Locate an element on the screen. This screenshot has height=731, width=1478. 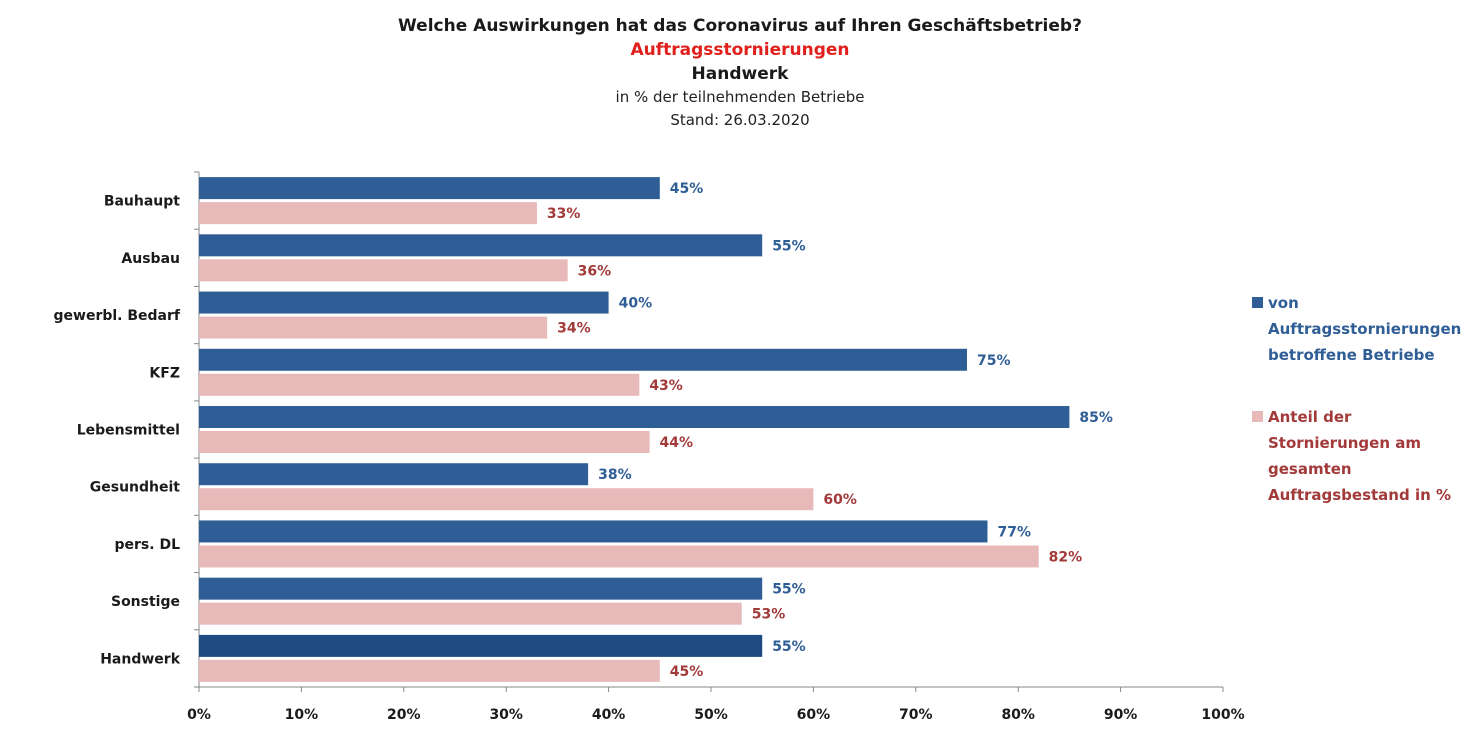
category-label: Sonstige is located at coordinates (145, 602).